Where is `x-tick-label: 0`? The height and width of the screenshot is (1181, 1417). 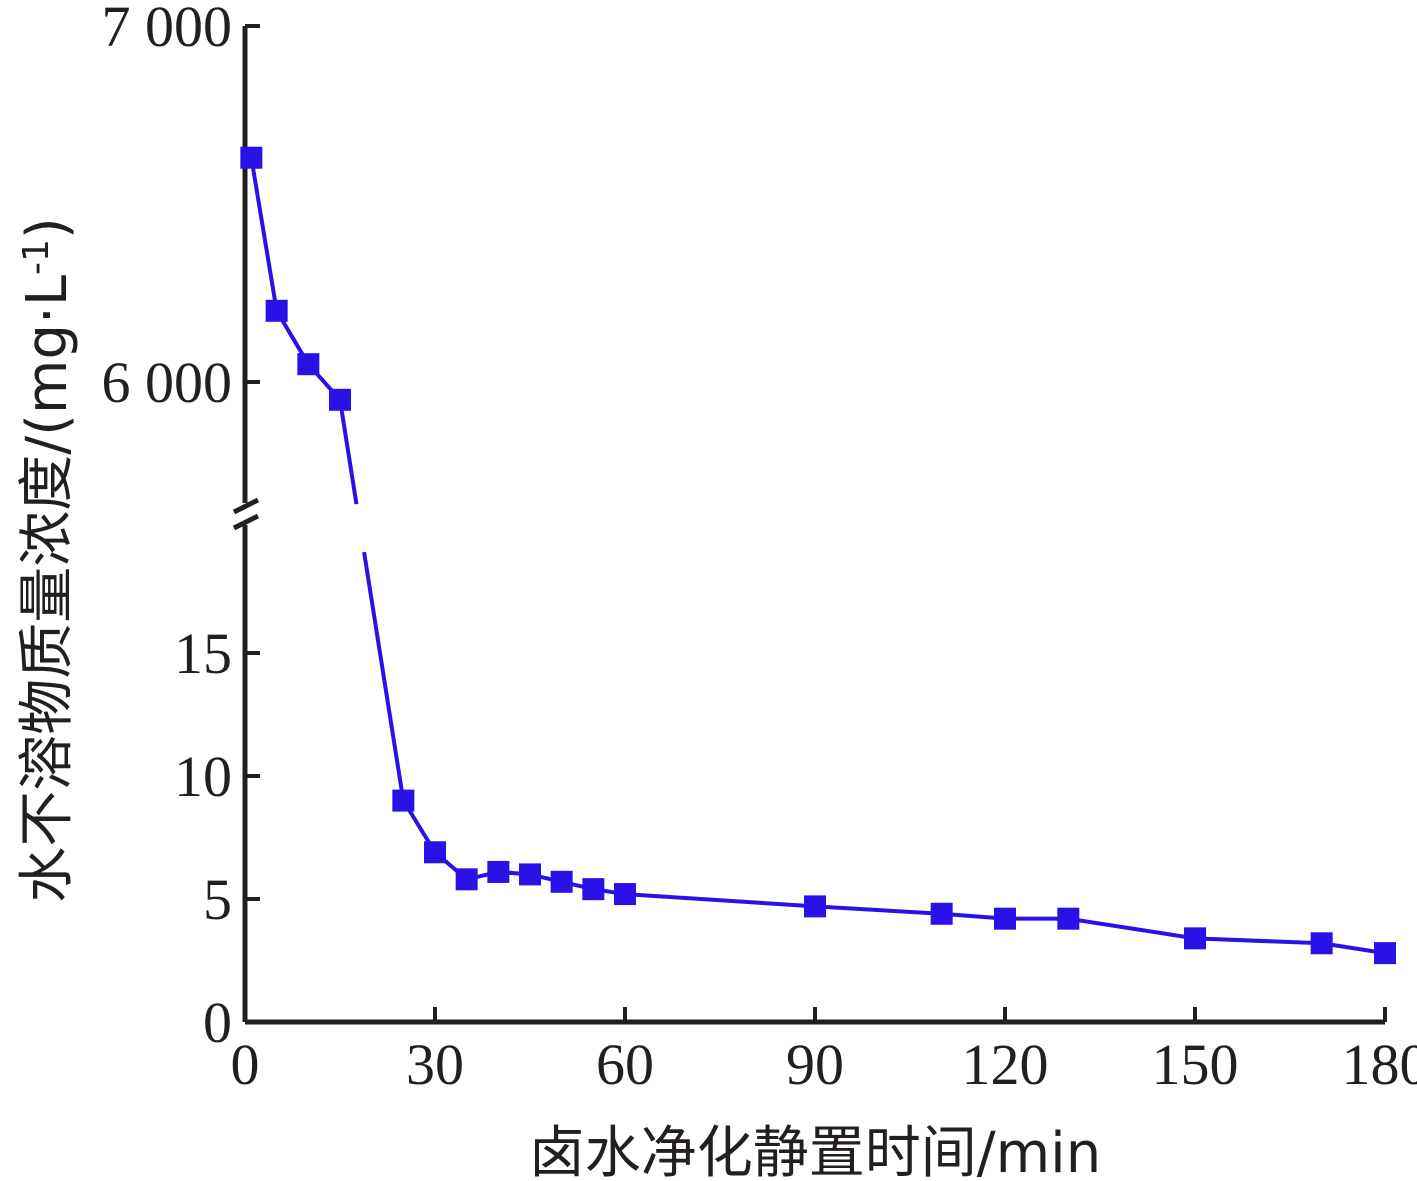 x-tick-label: 0 is located at coordinates (245, 1064).